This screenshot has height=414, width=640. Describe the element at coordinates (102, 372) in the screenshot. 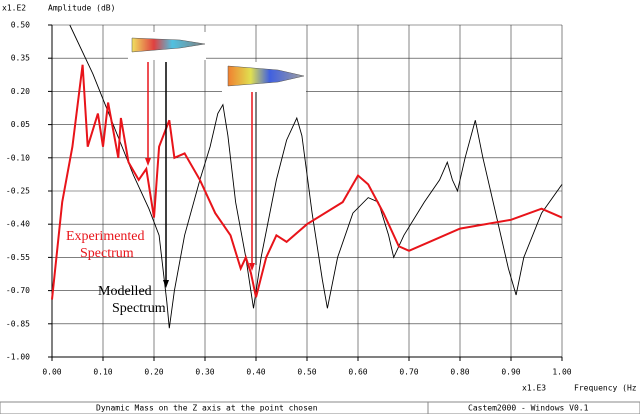

I see `x-tick-label: 0.10` at that location.